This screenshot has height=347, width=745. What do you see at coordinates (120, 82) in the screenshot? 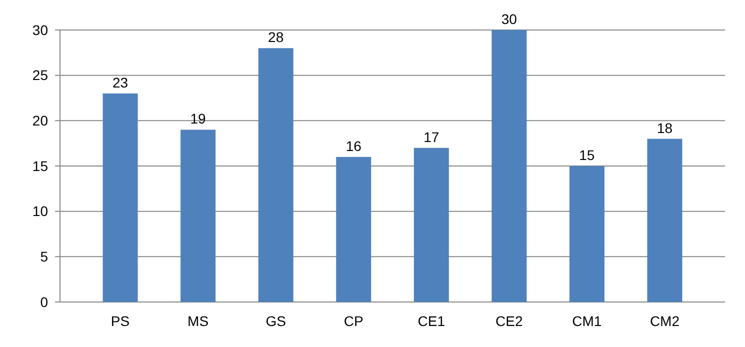
I see `data-label: 23` at bounding box center [120, 82].